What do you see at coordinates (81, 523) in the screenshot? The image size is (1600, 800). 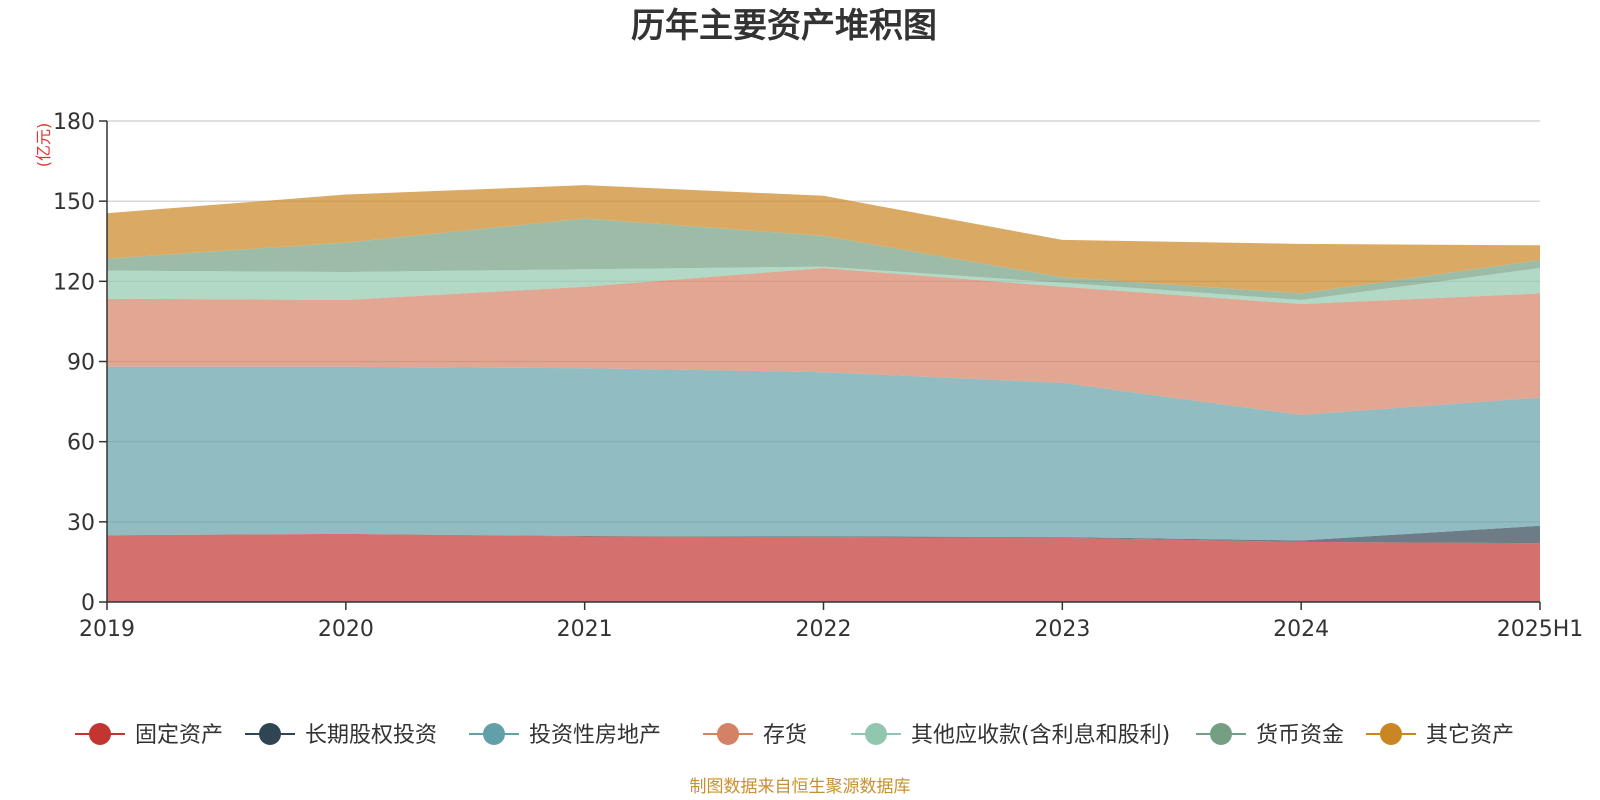 I see `y-tick-label: 30` at bounding box center [81, 523].